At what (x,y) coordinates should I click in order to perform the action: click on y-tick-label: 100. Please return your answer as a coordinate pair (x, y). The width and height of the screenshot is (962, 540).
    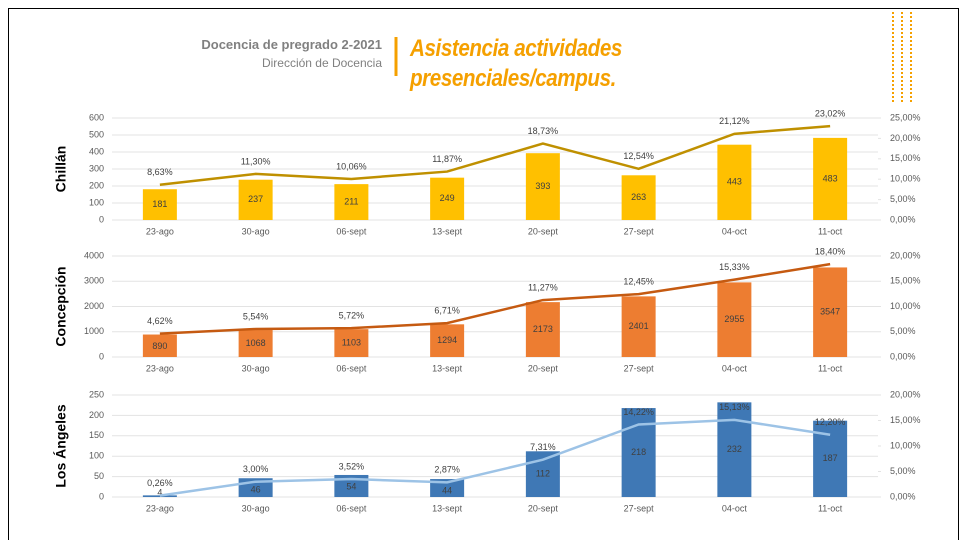
    Looking at the image, I should click on (96, 456).